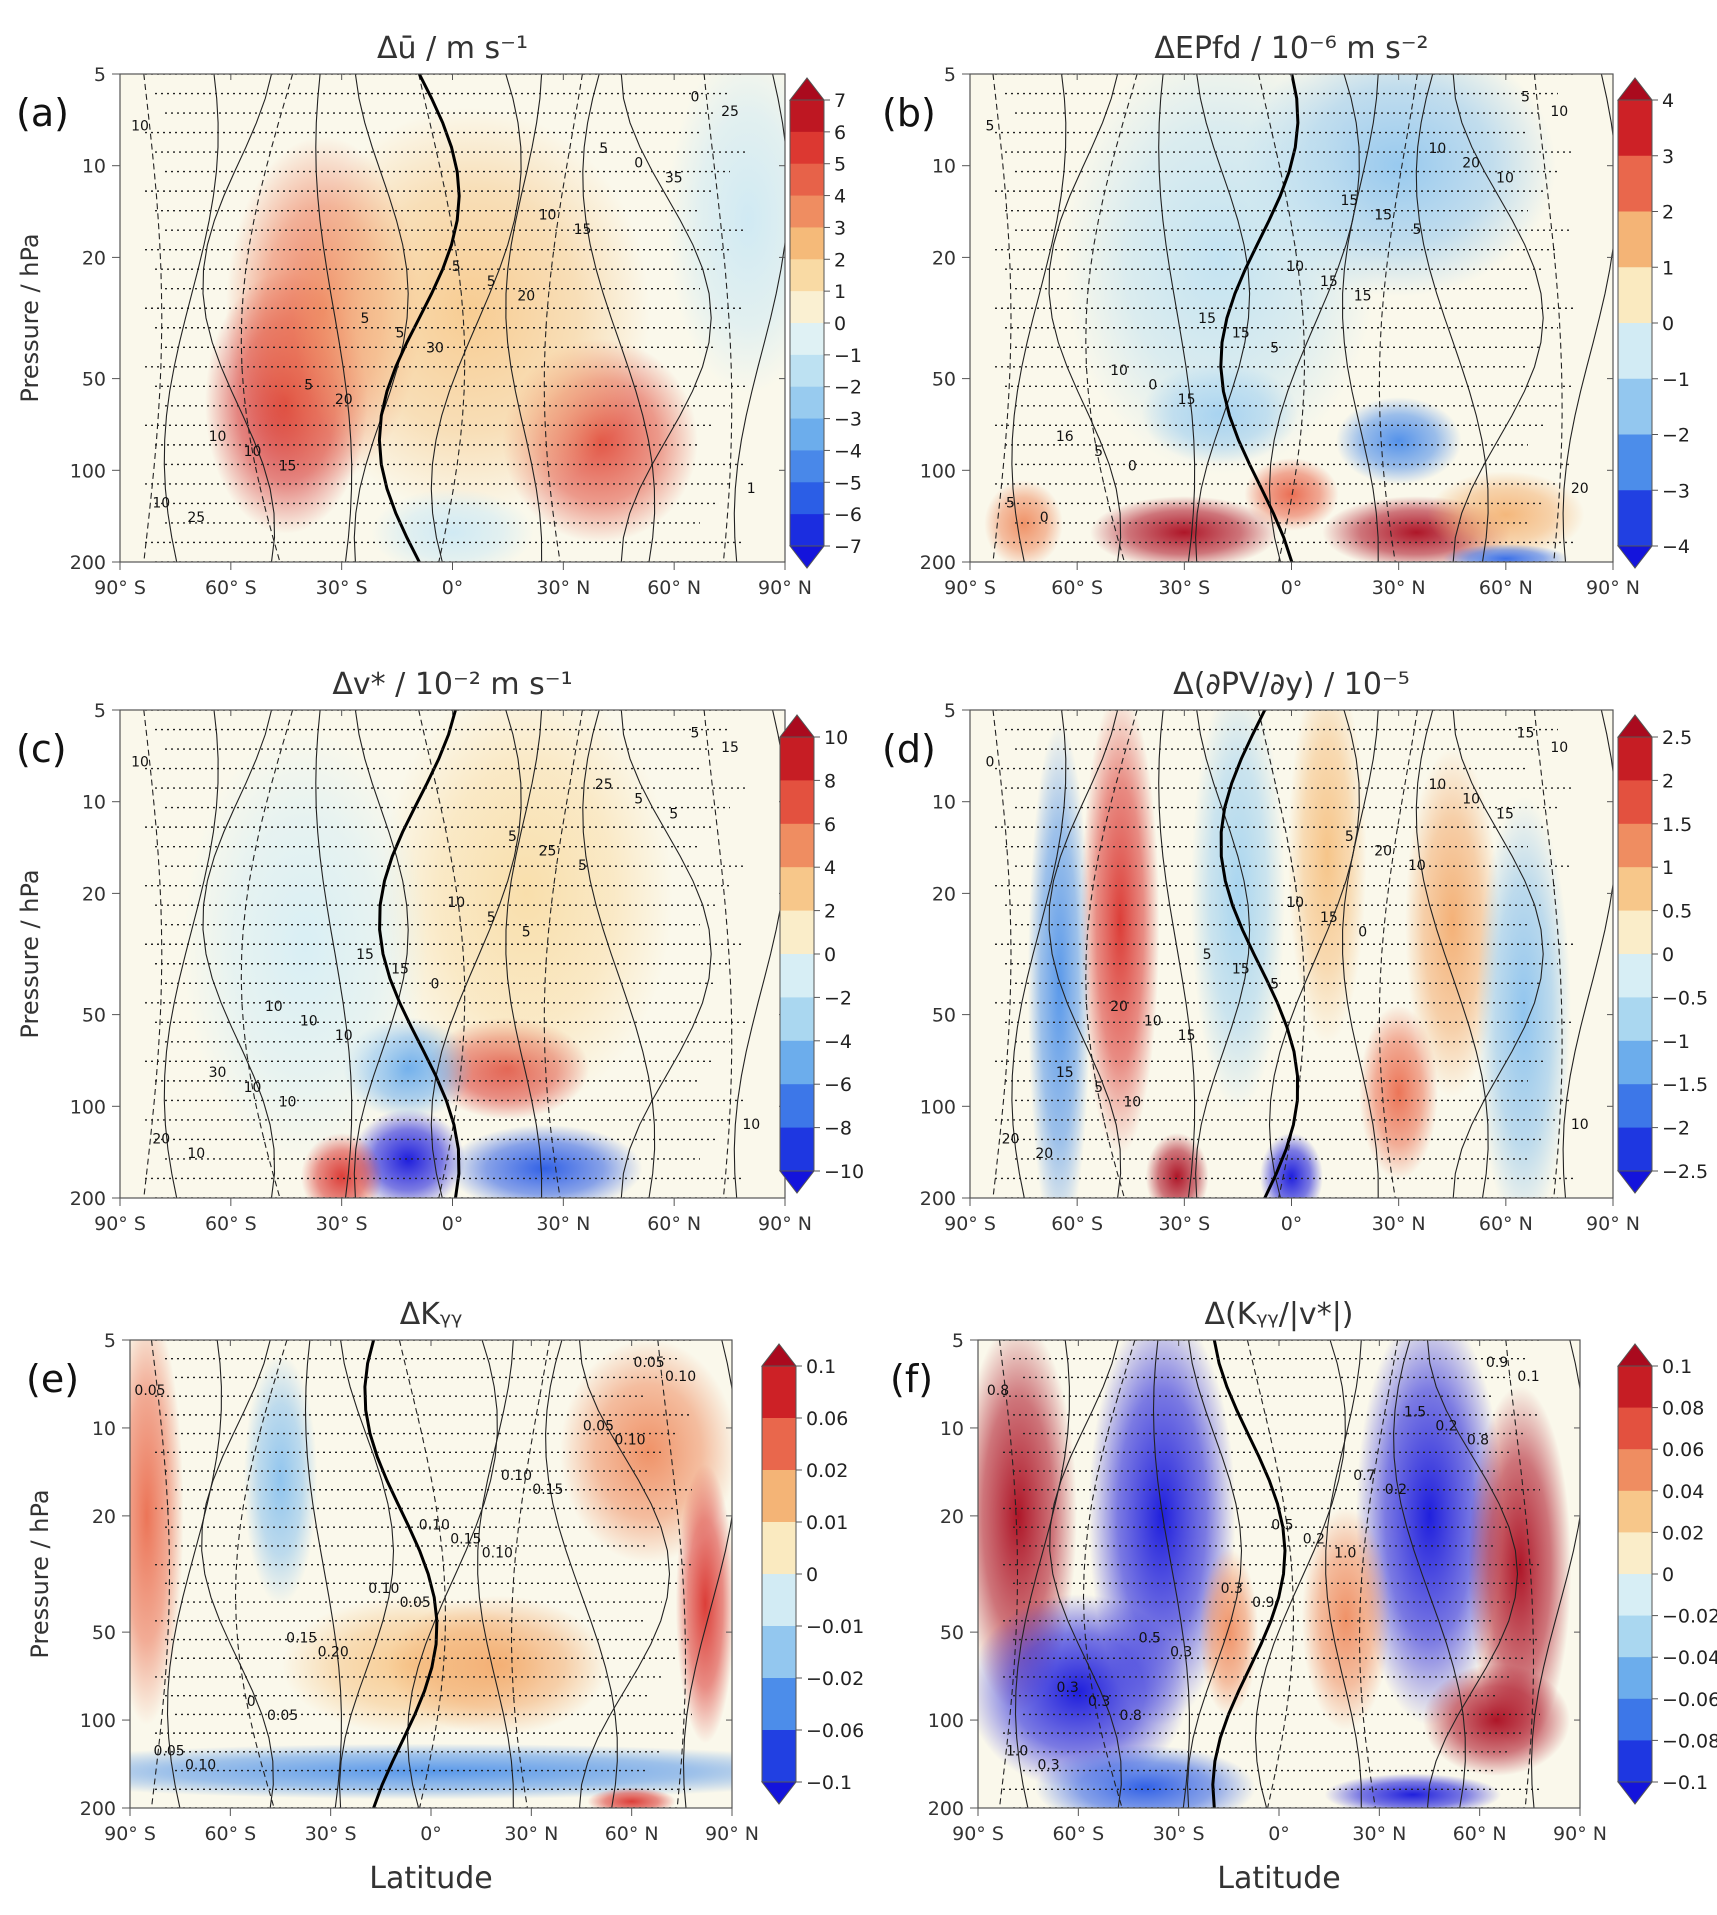 The width and height of the screenshot is (1717, 1915). I want to click on colorbar-tick-label: 4, so click(1668, 101).